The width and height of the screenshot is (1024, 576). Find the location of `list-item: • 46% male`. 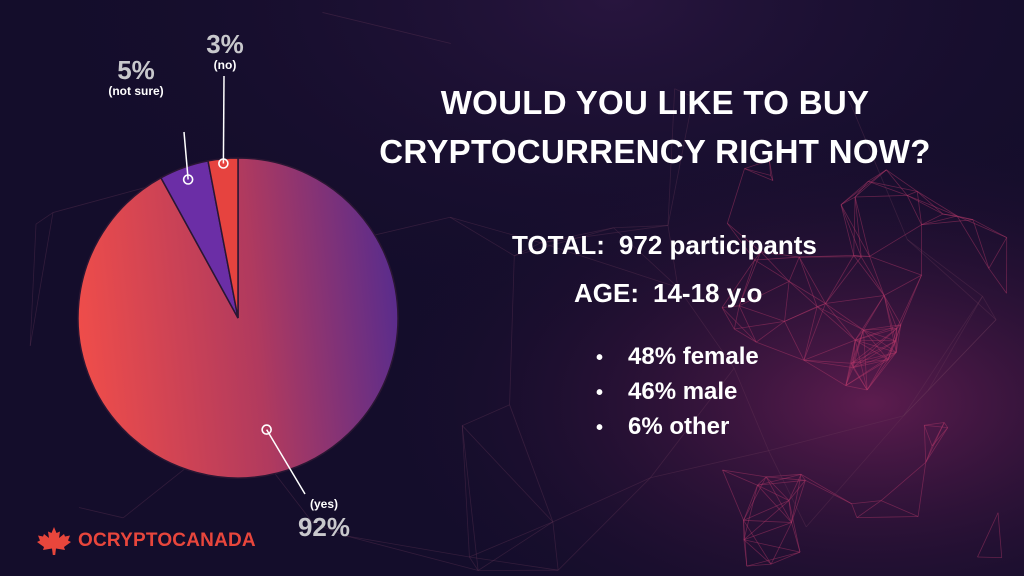

list-item: • 46% male is located at coordinates (677, 392).